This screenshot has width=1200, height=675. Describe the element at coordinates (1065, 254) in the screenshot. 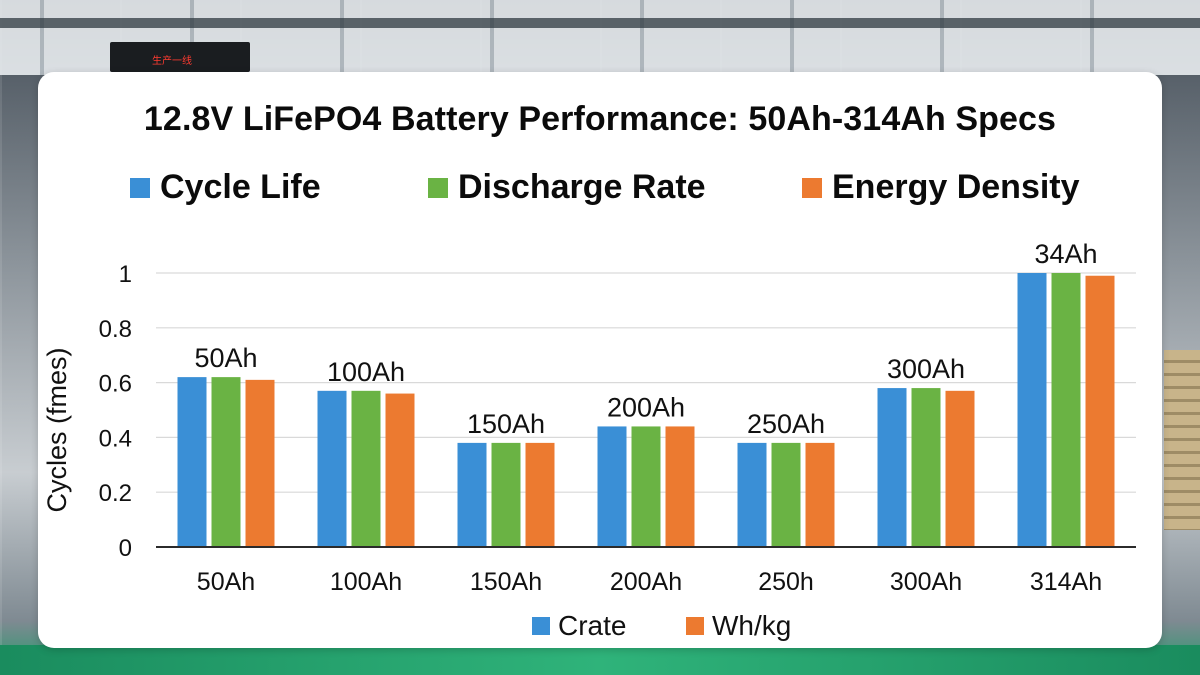

I see `group-label: 34Ah` at that location.